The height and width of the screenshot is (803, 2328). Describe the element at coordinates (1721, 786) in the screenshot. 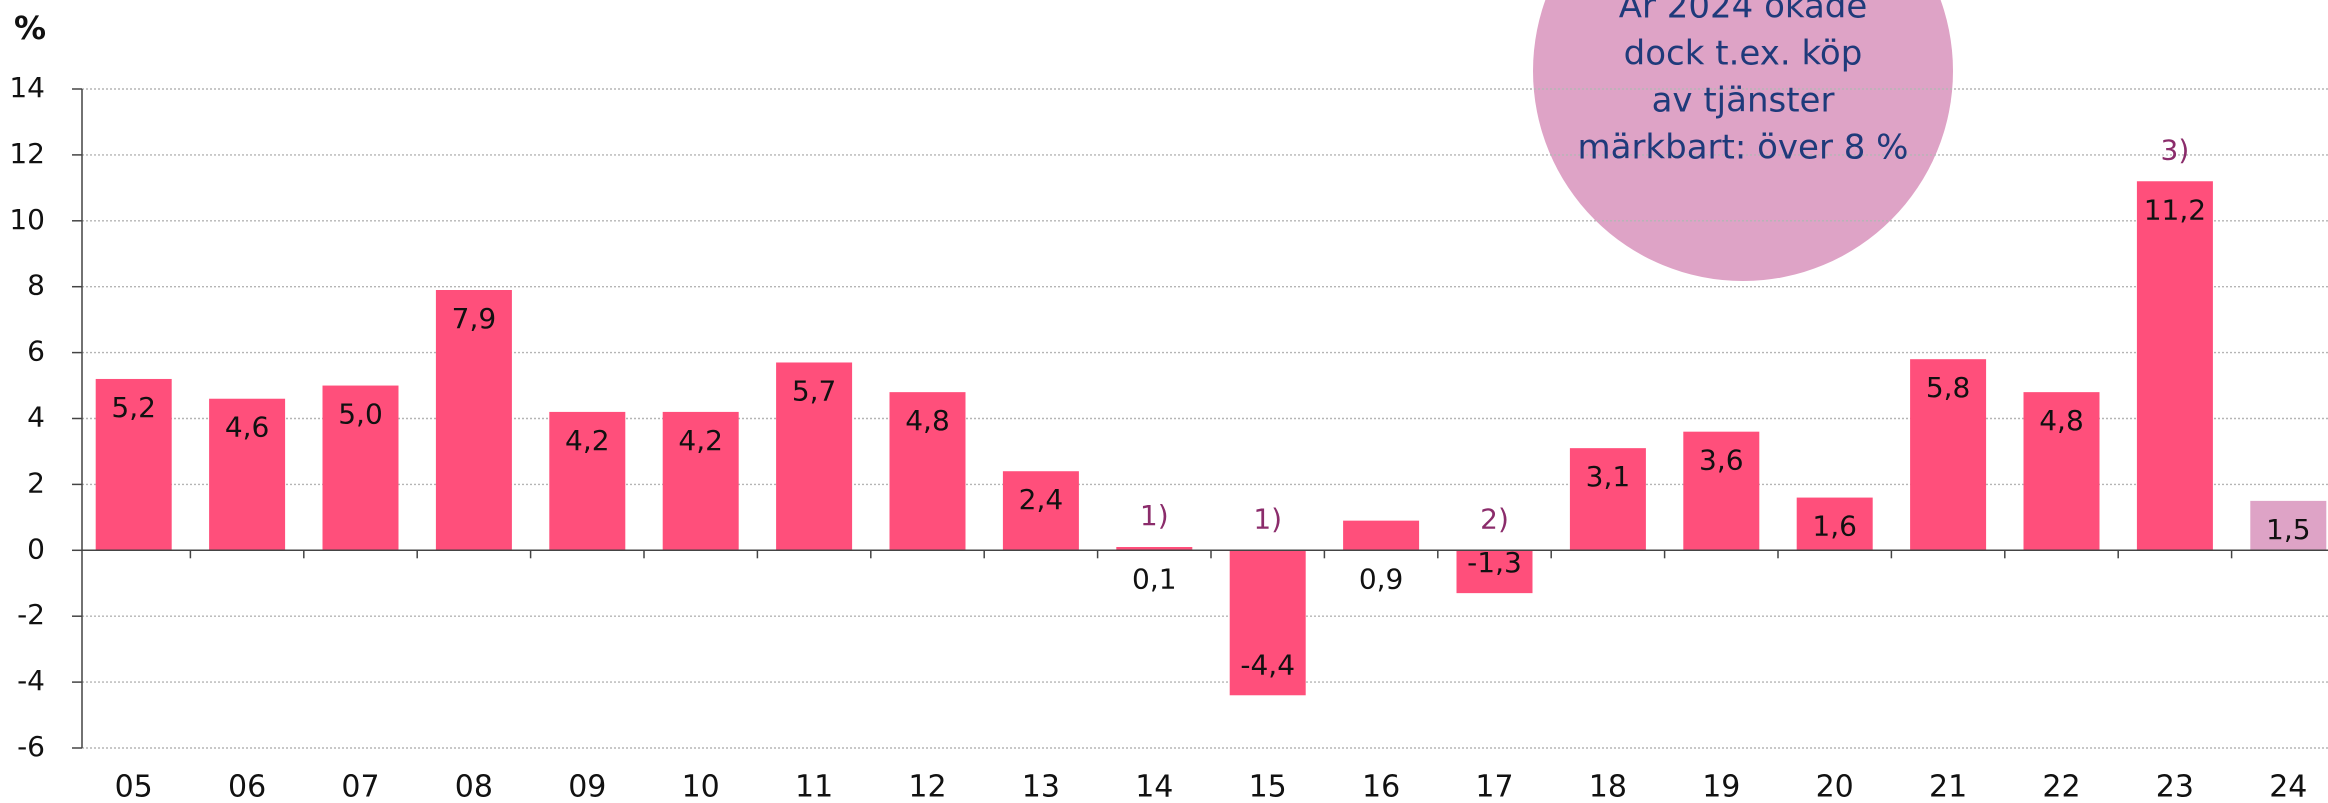

I see `x-tick-label: 19` at that location.